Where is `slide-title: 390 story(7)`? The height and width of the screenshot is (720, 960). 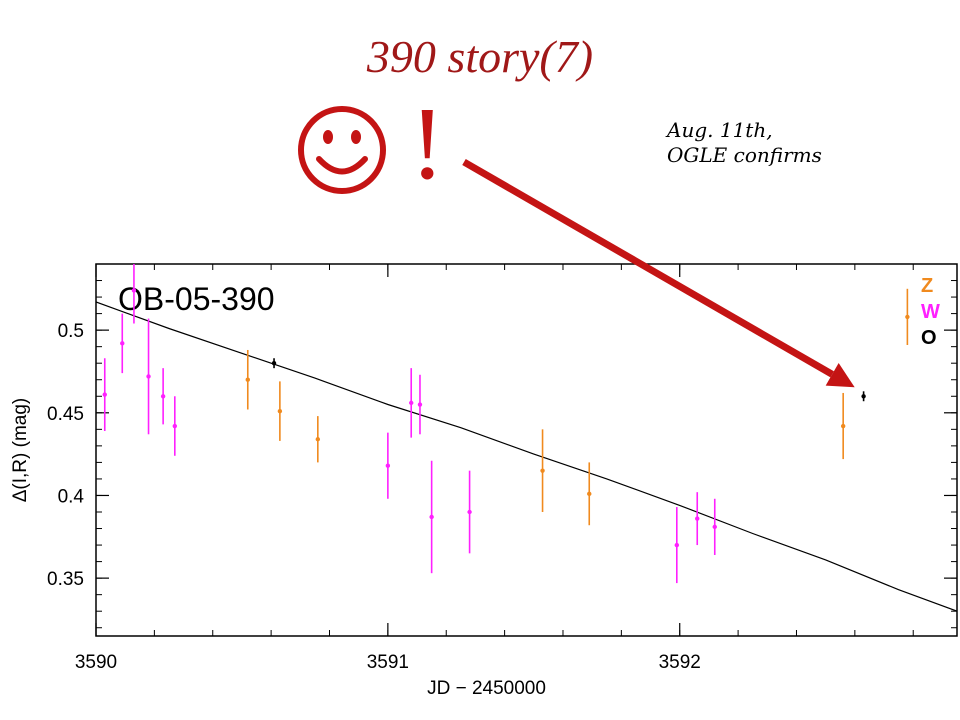
slide-title: 390 story(7) is located at coordinates (480, 56).